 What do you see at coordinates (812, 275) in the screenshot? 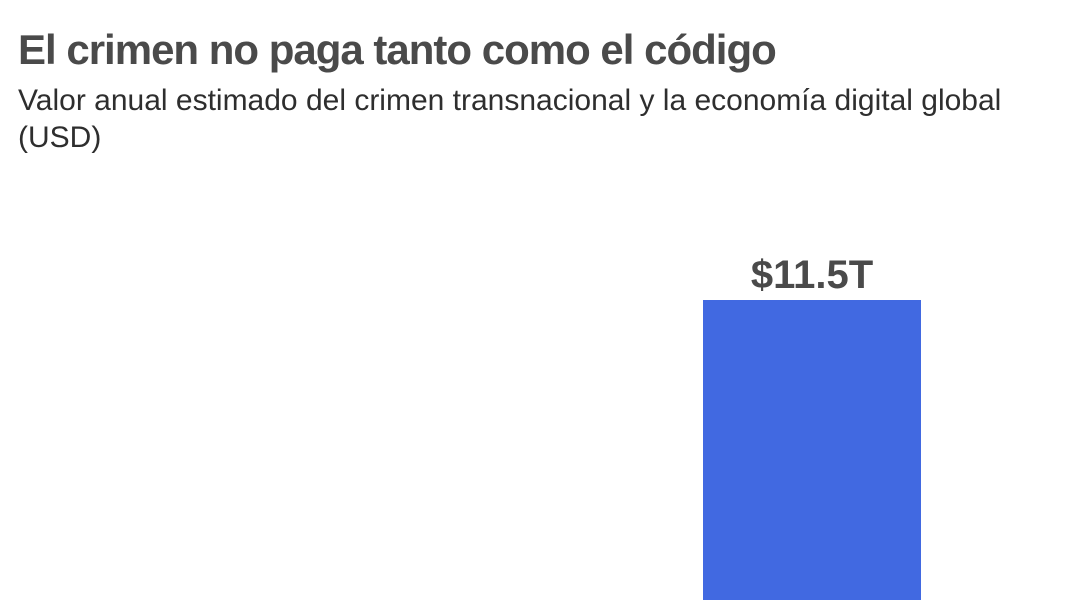
I see `bar-value-label-2: $11.5T` at bounding box center [812, 275].